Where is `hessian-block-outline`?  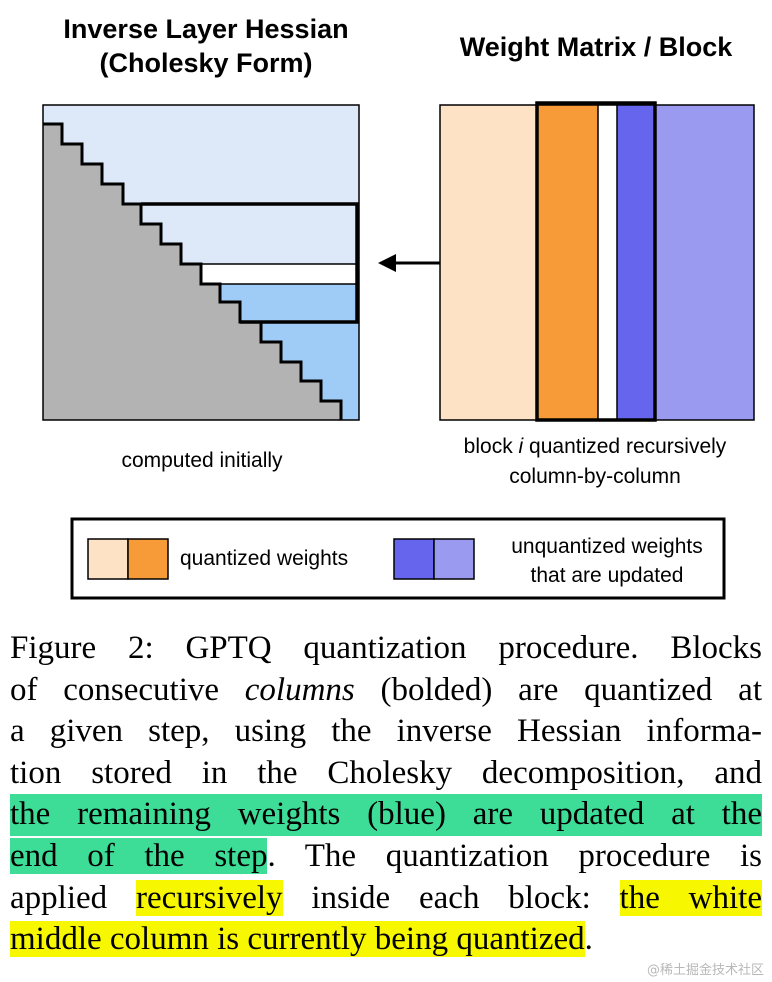
hessian-block-outline is located at coordinates (250, 263).